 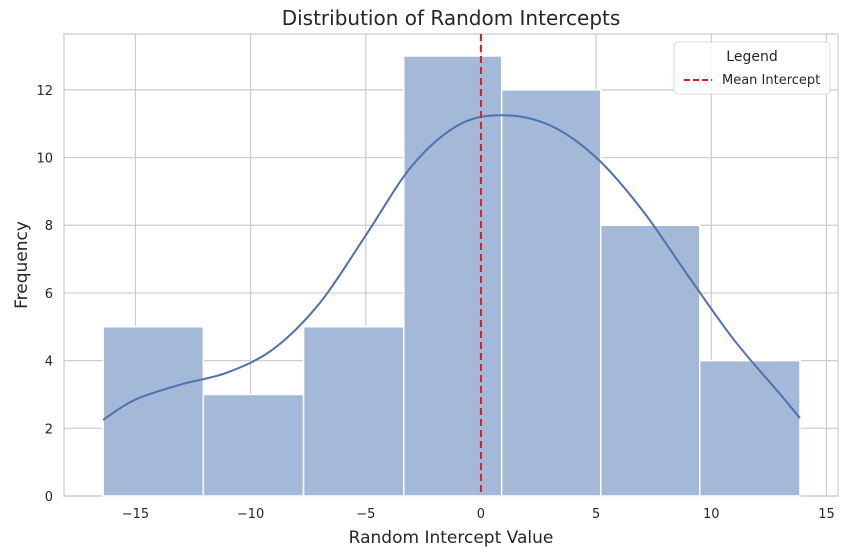 I want to click on y-axis-title: Frequency, so click(x=22, y=265).